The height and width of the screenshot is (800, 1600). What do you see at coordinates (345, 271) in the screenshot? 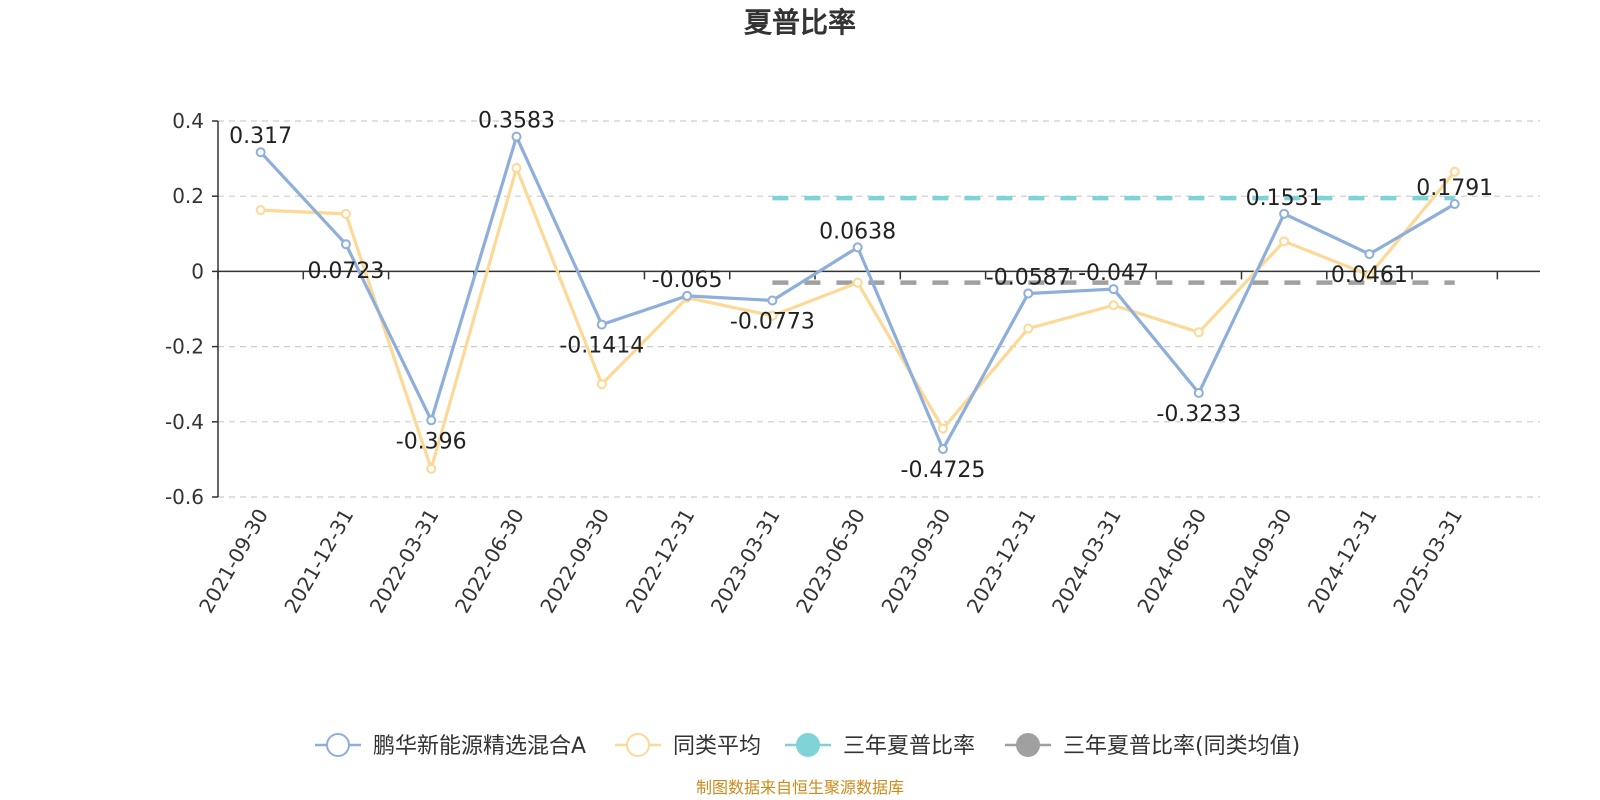
I see `data-label: 0.0723` at bounding box center [345, 271].